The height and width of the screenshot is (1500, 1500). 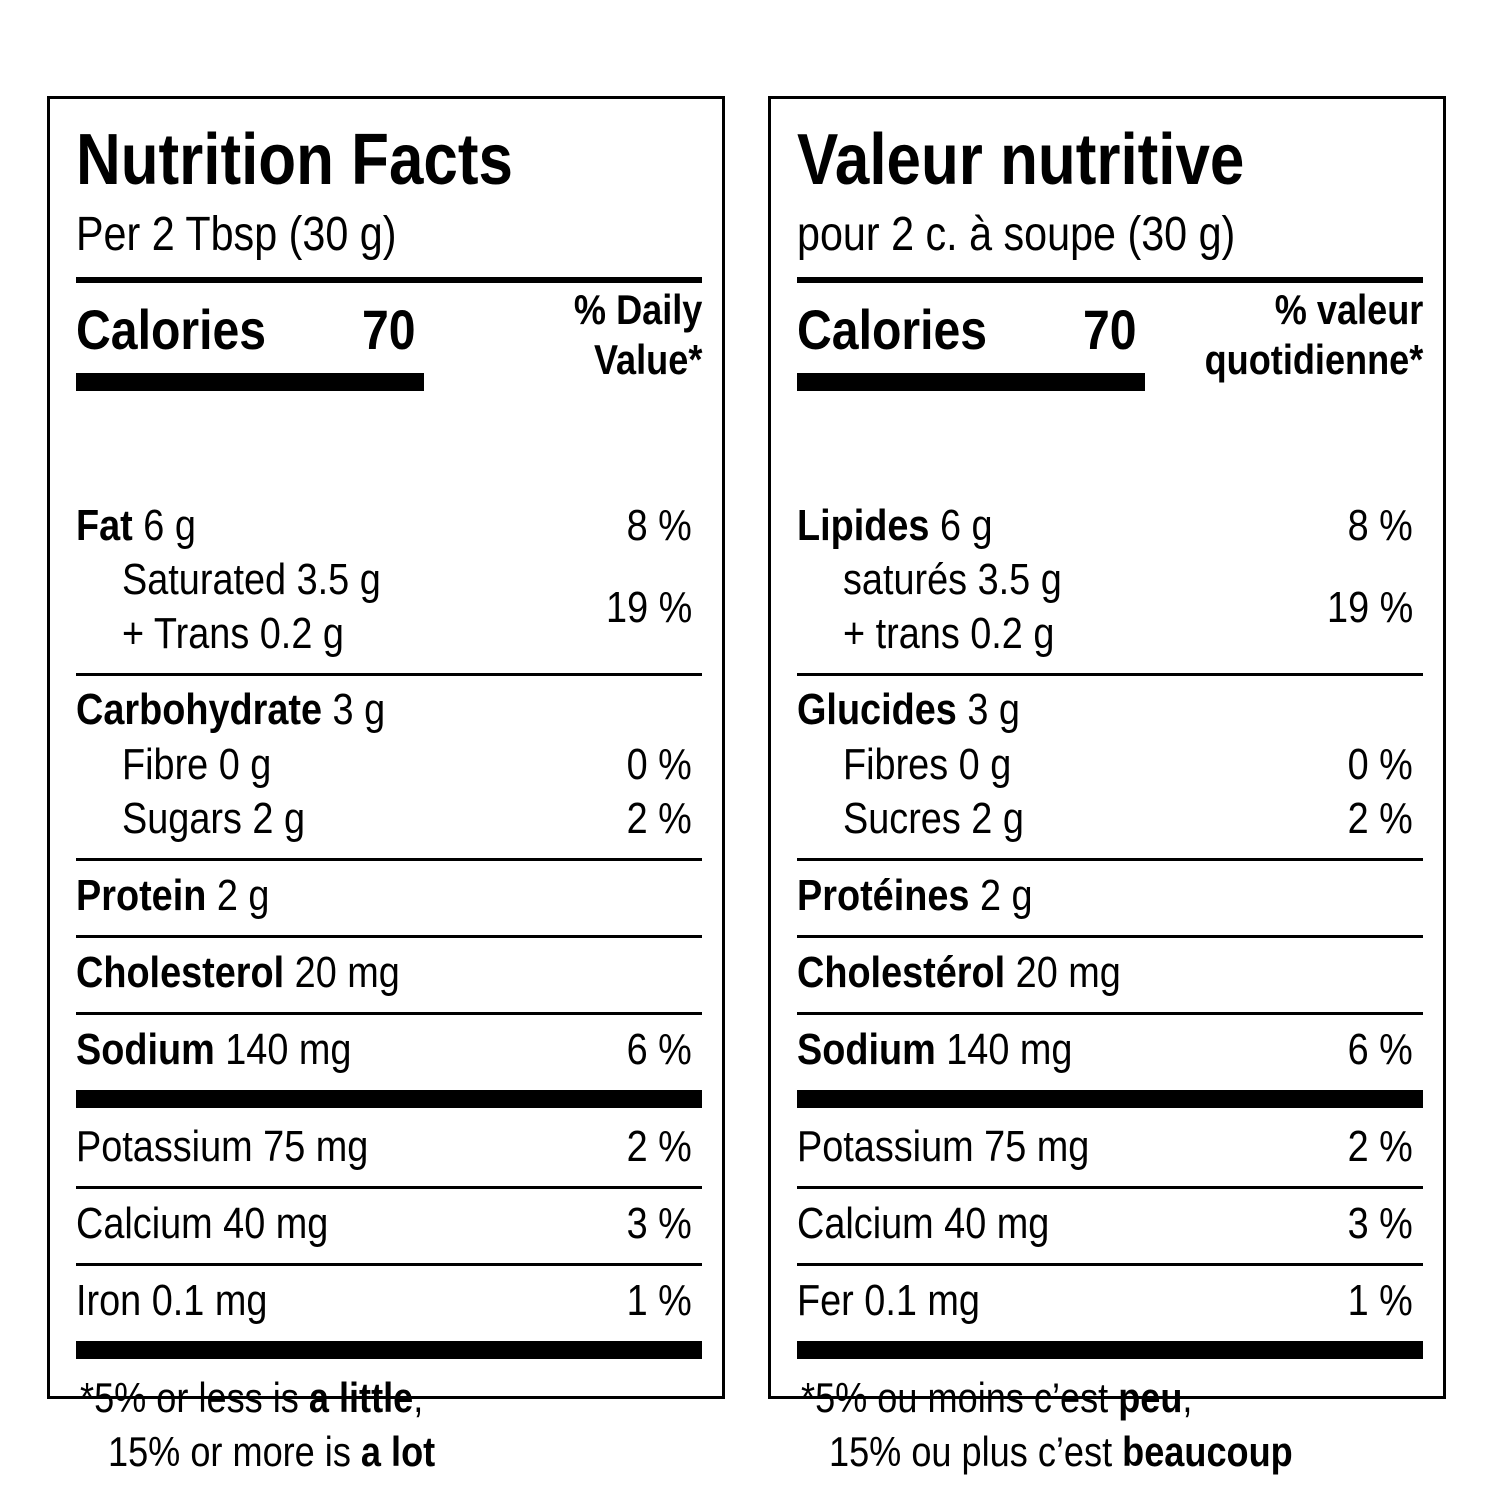 I want to click on trans-row: + trans 0.2 g, so click(x=949, y=633).